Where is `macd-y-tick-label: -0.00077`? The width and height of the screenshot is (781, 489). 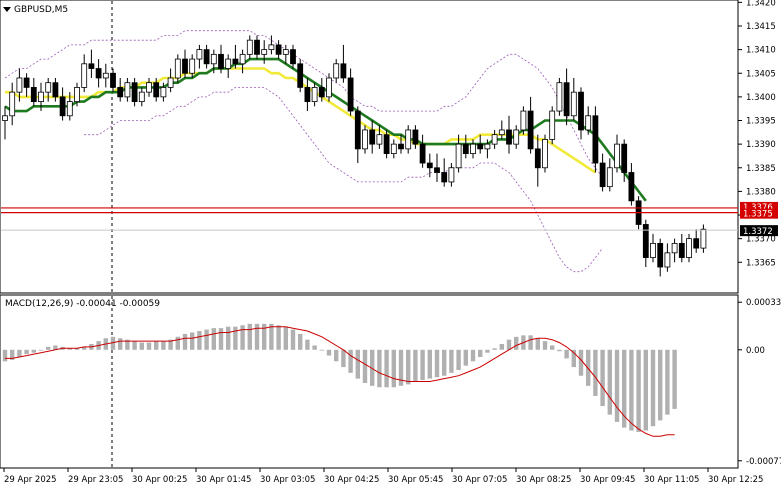 macd-y-tick-label: -0.00077 is located at coordinates (763, 462).